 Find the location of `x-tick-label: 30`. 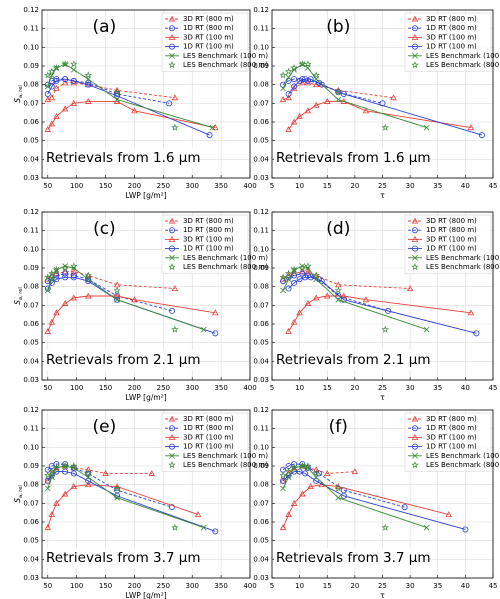

x-tick-label: 30 is located at coordinates (410, 186).